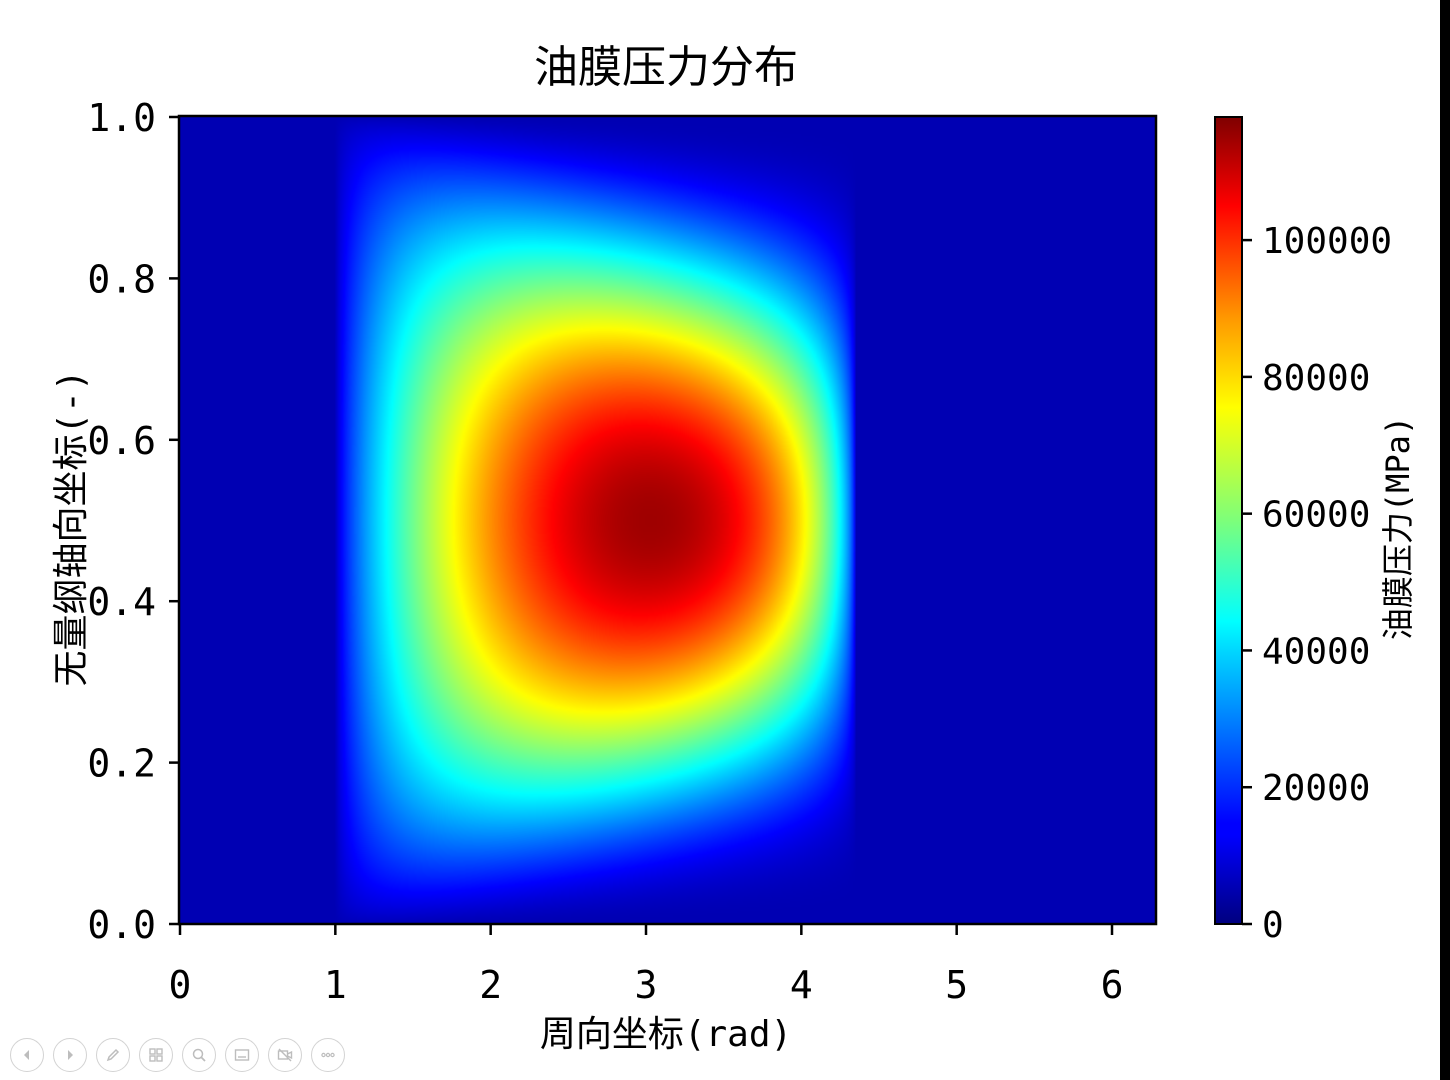 The width and height of the screenshot is (1450, 1080). Describe the element at coordinates (490, 985) in the screenshot. I see `x-tick-label: 2` at that location.